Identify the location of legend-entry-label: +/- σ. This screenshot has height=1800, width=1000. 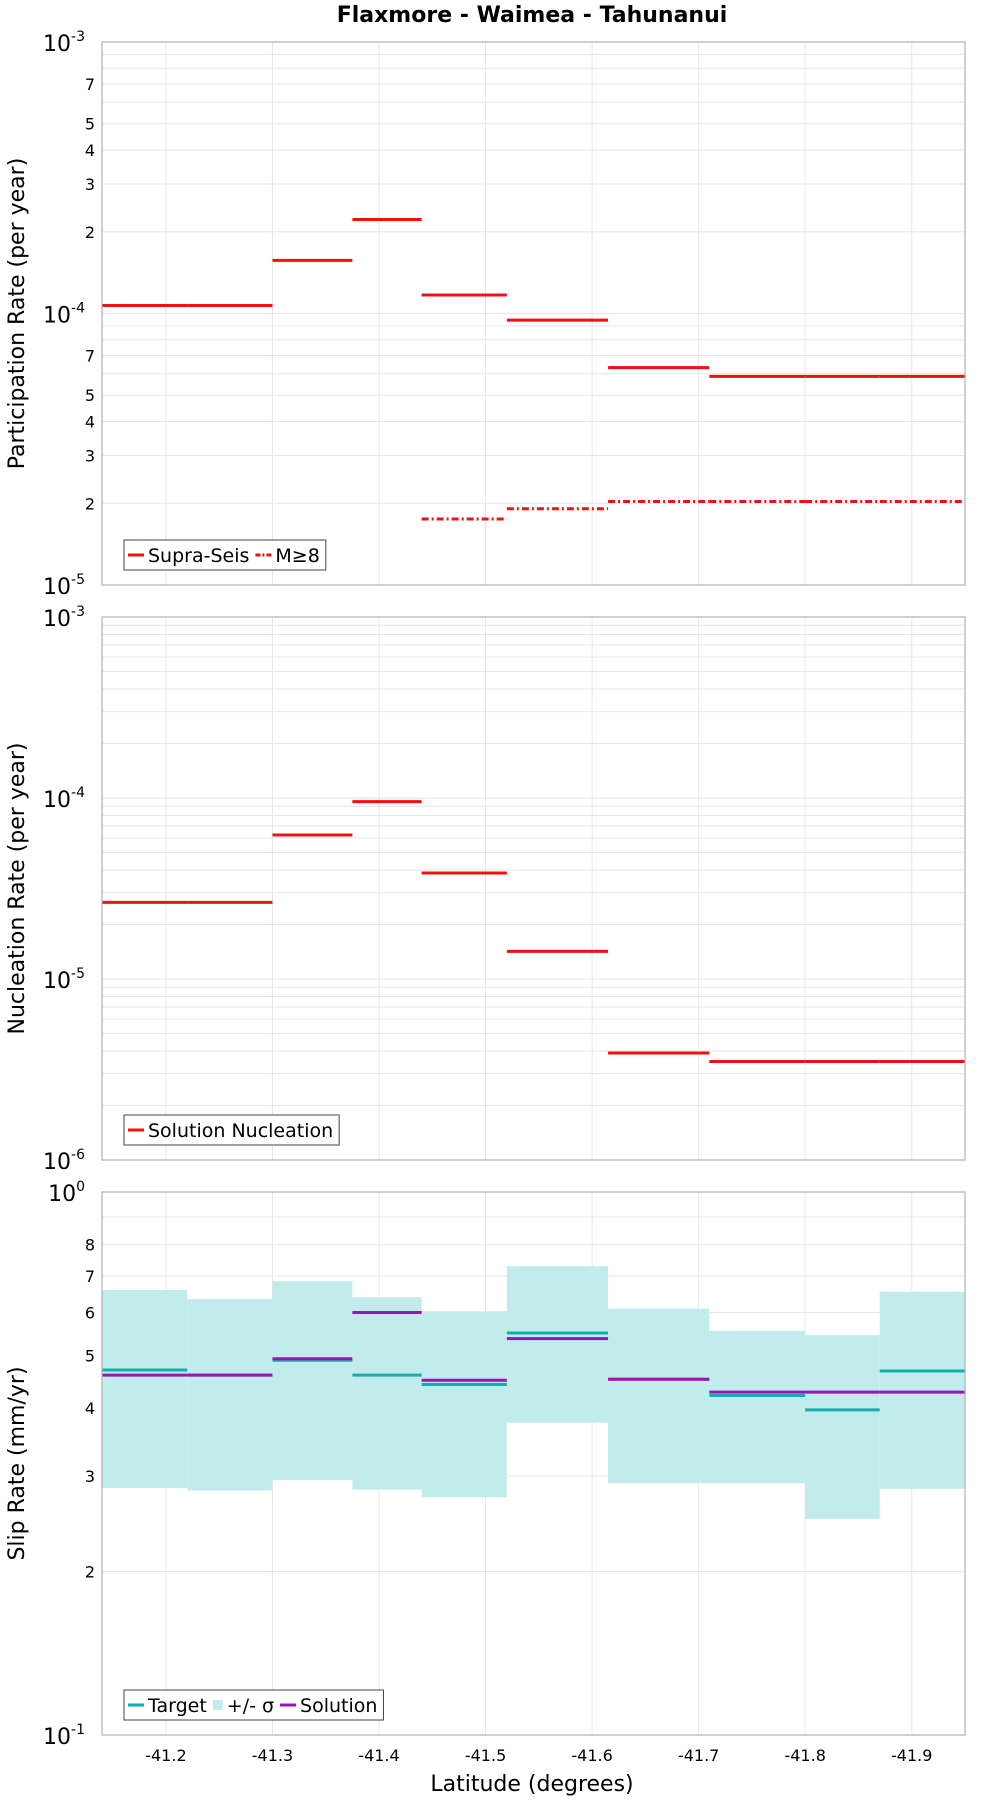
(250, 1706).